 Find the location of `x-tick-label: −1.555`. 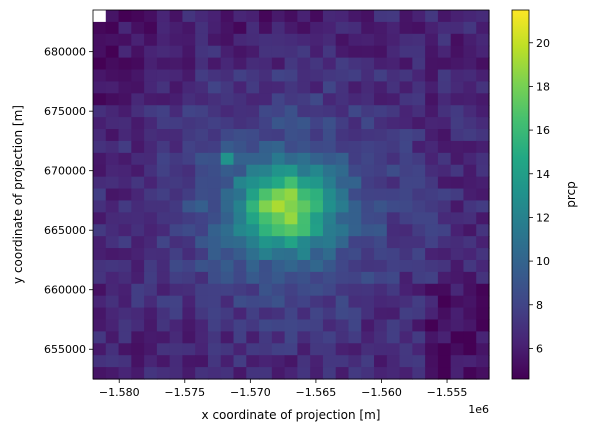

x-tick-label: −1.555 is located at coordinates (447, 392).